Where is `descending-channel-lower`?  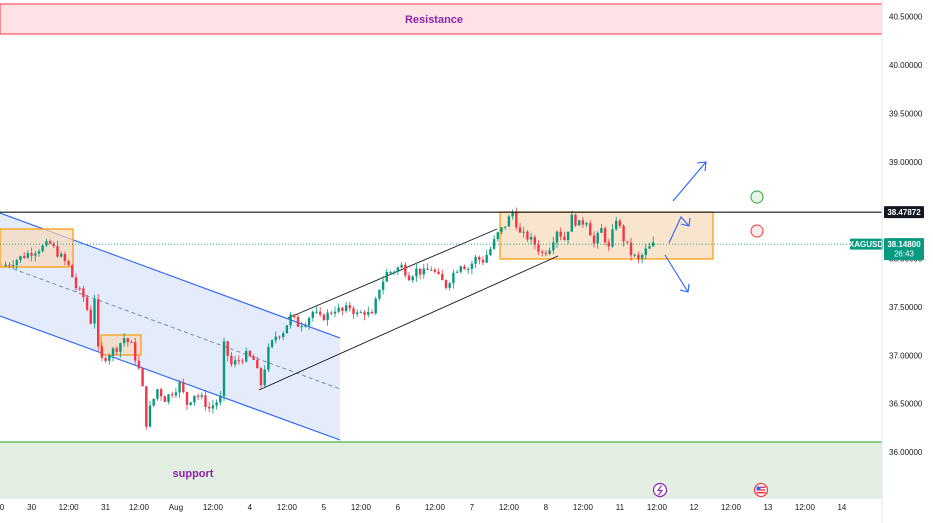 descending-channel-lower is located at coordinates (170, 378).